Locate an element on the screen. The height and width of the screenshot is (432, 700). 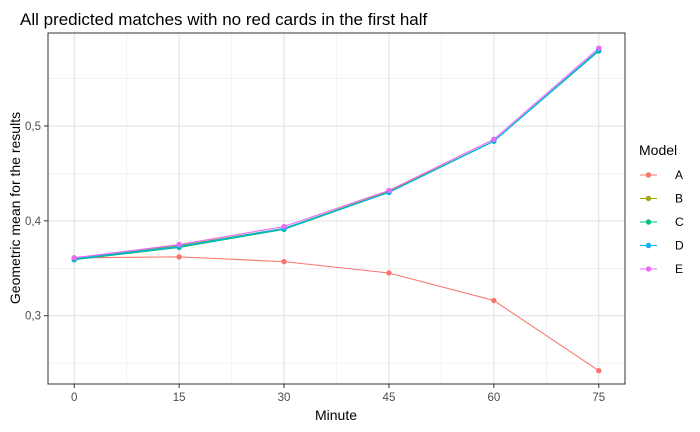
legend-item-E: E is located at coordinates (661, 269).